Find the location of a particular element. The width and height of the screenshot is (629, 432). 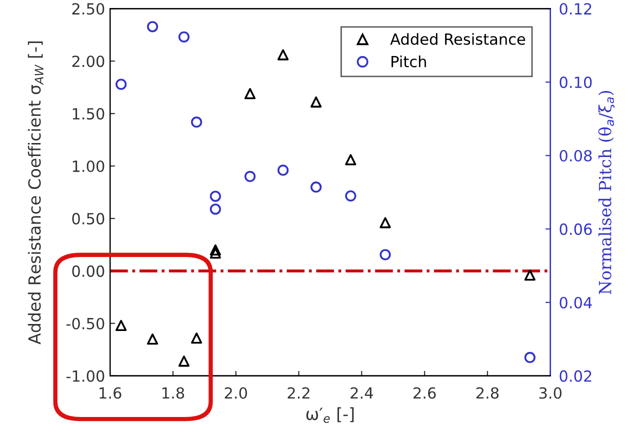

y-tick-label: 0.00 is located at coordinates (88, 271).